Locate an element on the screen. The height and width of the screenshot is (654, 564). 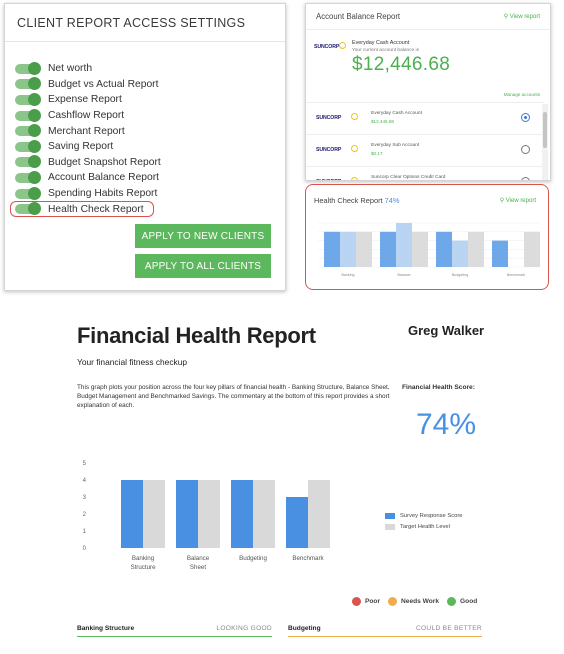
key-label: Poor is located at coordinates (373, 601).